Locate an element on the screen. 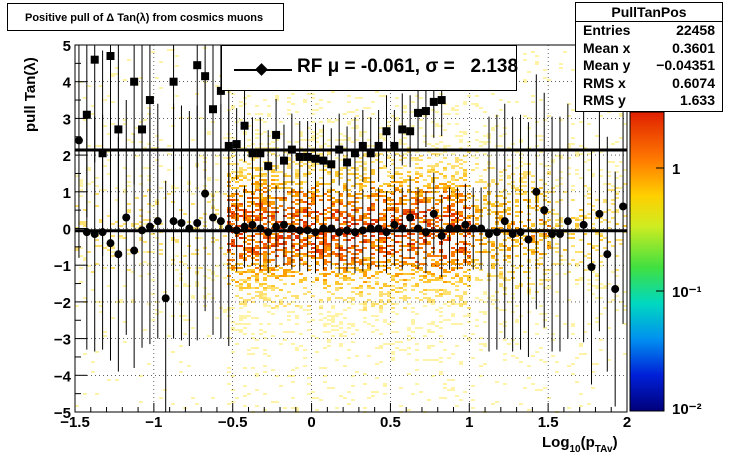 The height and width of the screenshot is (456, 738). profile-point-square is located at coordinates (244, 125).